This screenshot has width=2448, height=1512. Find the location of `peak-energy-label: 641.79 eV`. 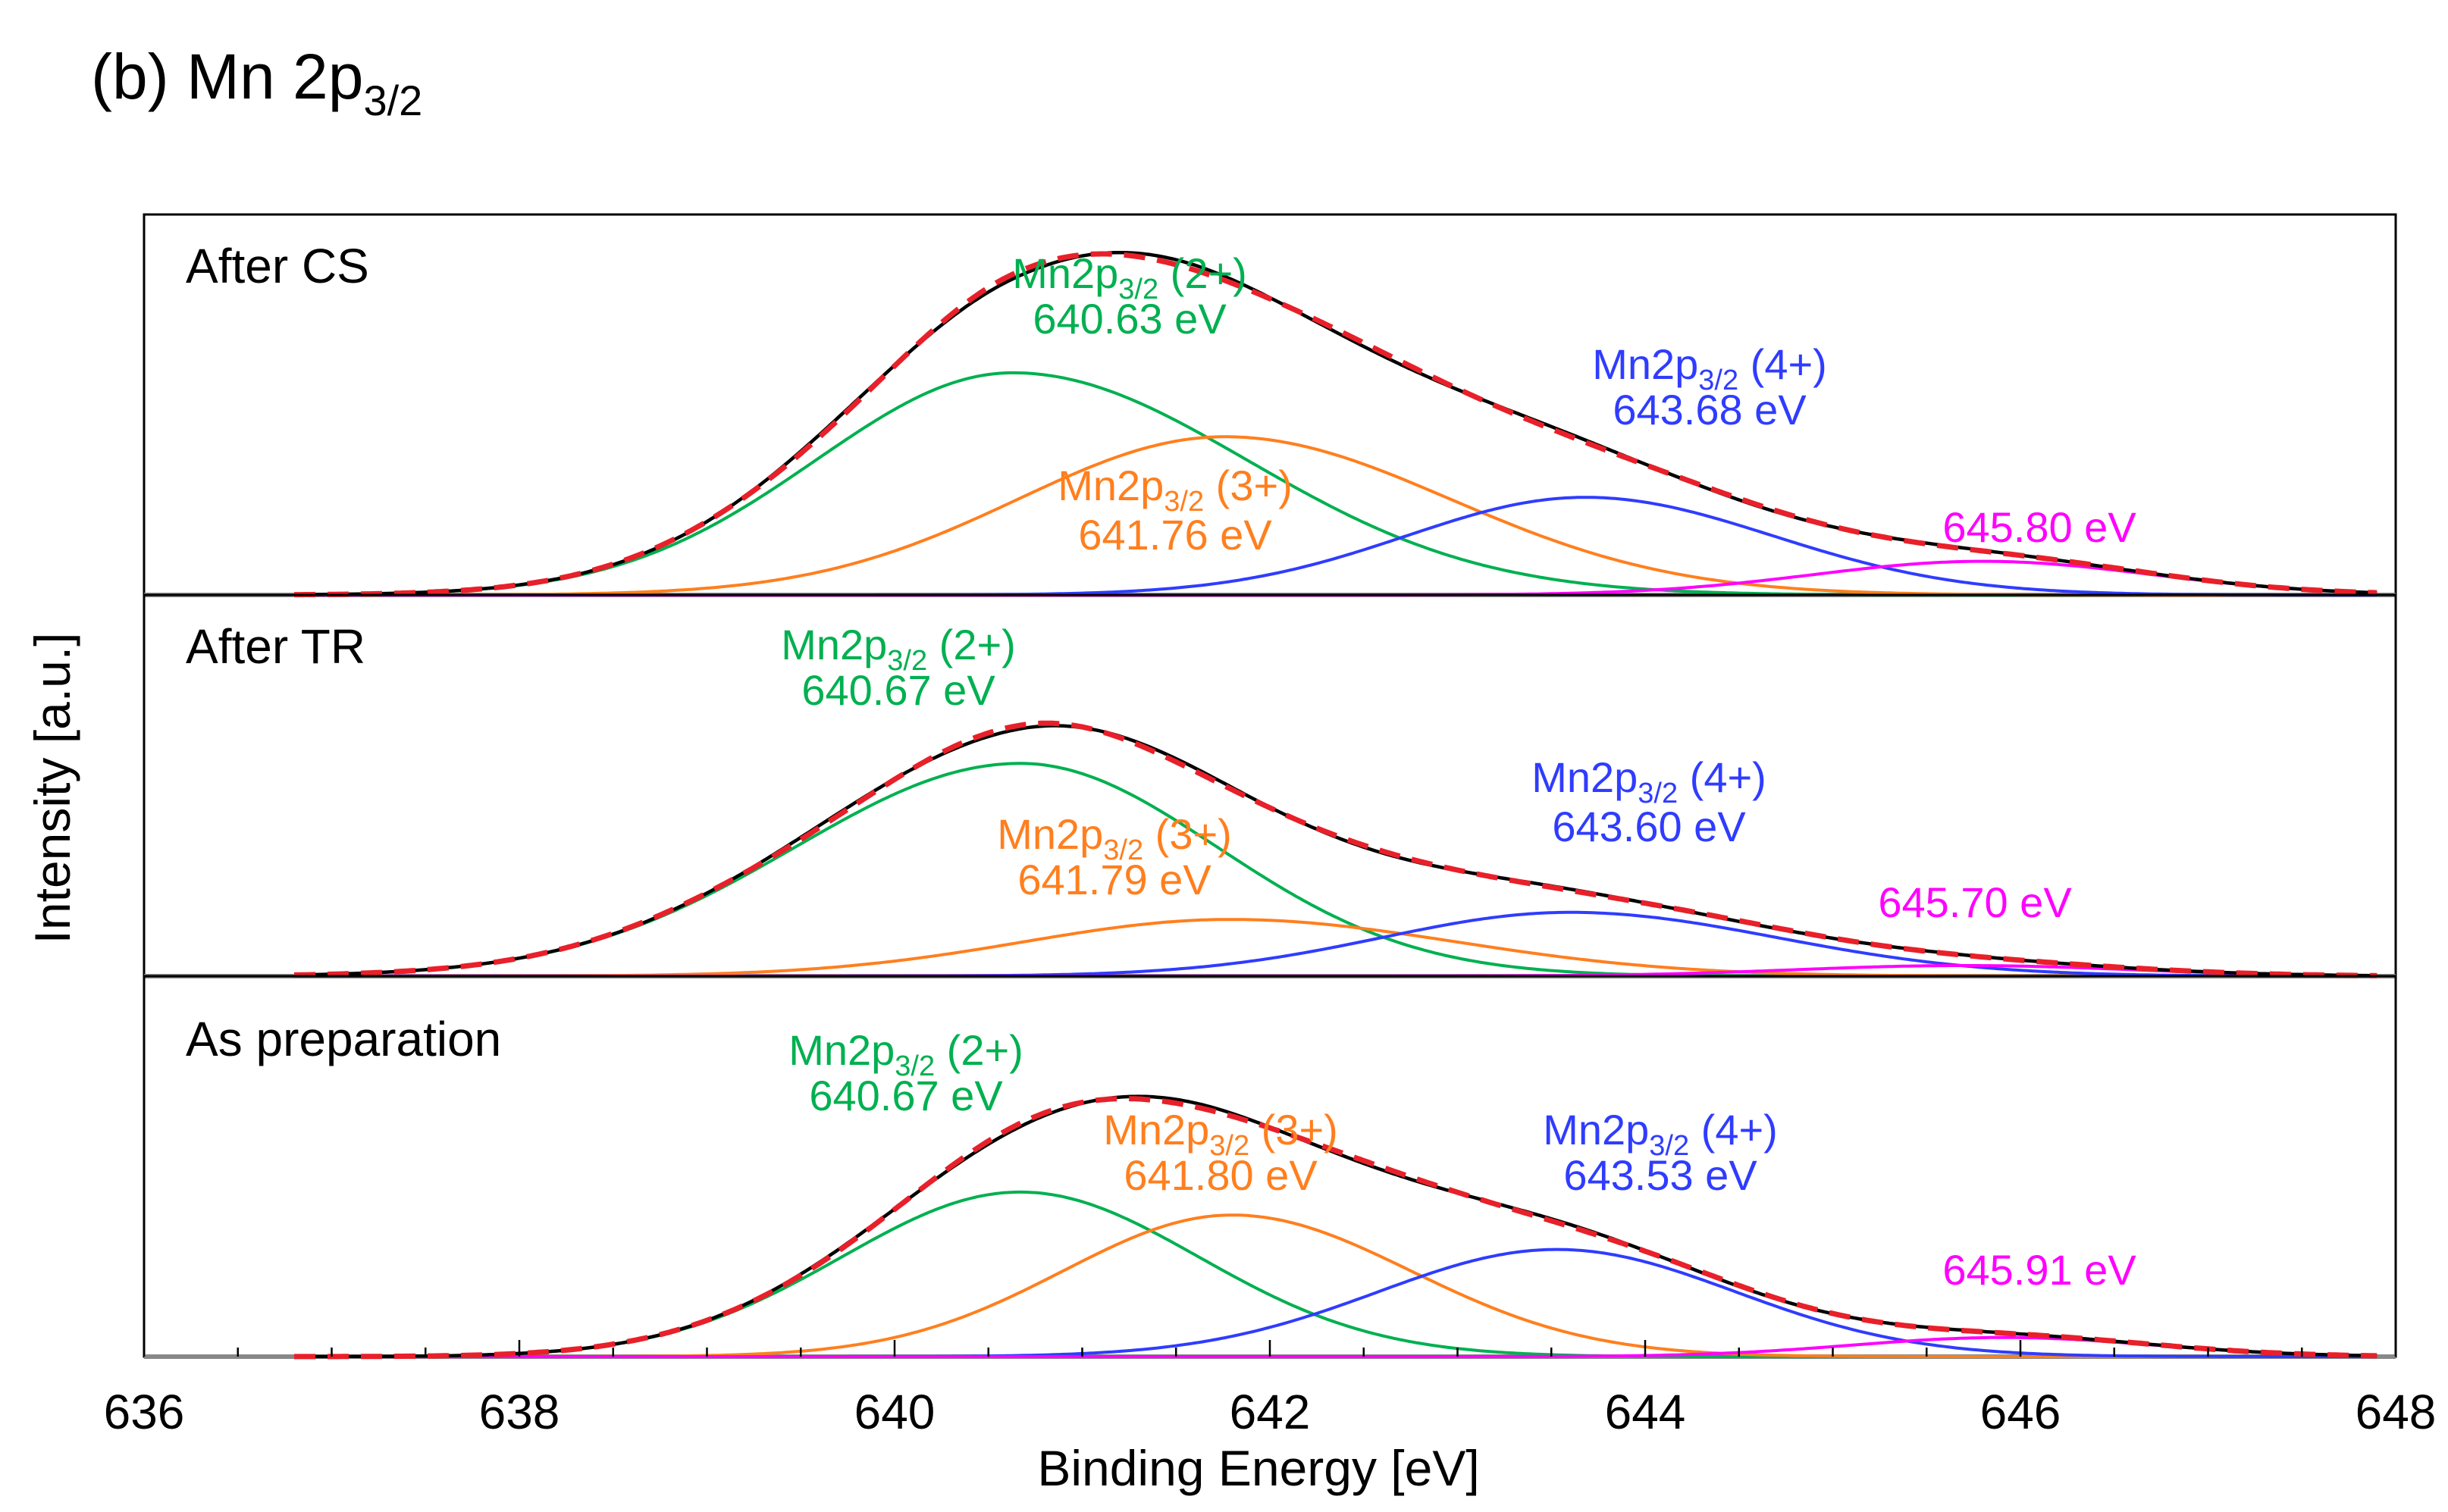

peak-energy-label: 641.79 eV is located at coordinates (1114, 879).